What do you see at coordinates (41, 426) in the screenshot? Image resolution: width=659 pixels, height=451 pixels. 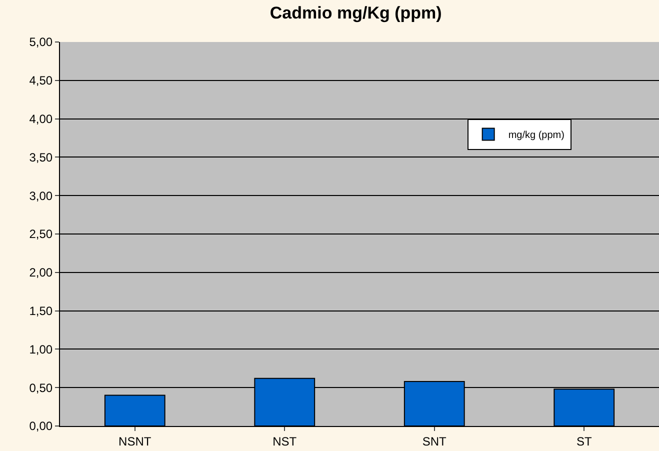 I see `y-tick-label: 0,00` at bounding box center [41, 426].